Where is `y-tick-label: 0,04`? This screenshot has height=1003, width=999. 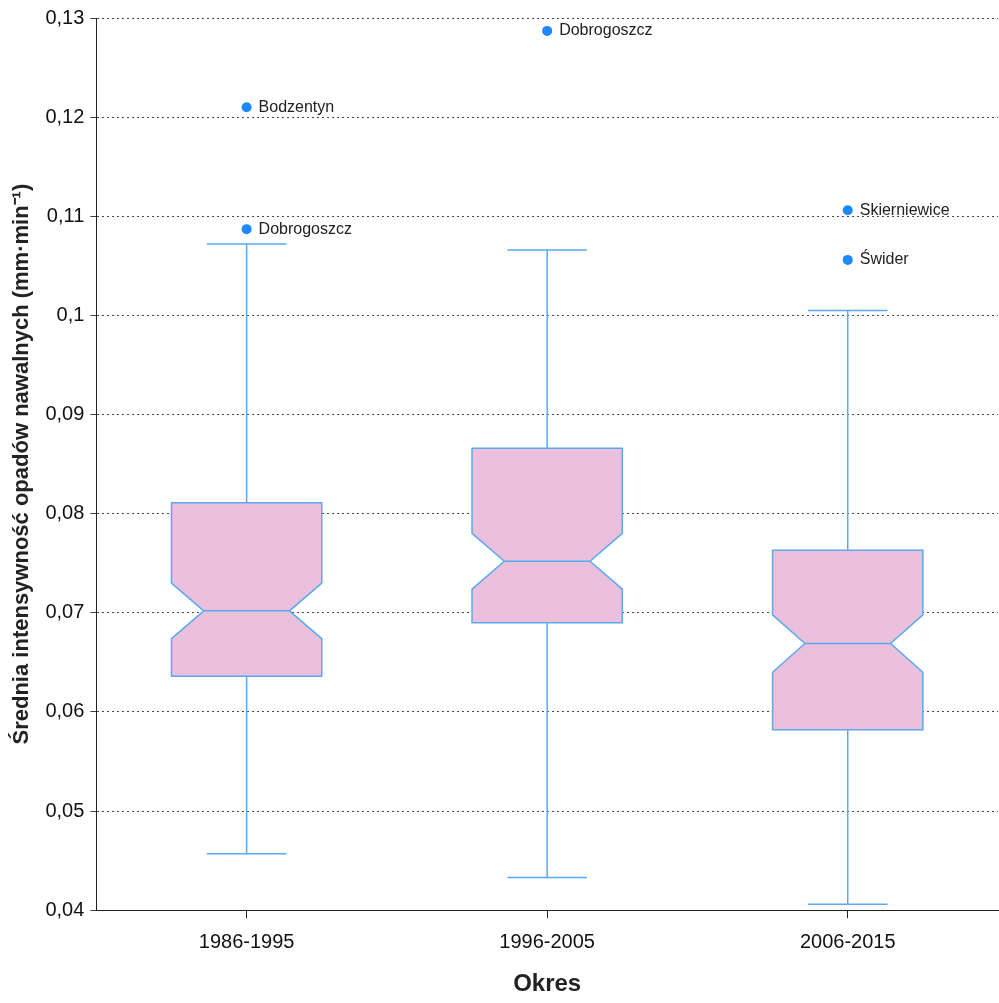 y-tick-label: 0,04 is located at coordinates (65, 908).